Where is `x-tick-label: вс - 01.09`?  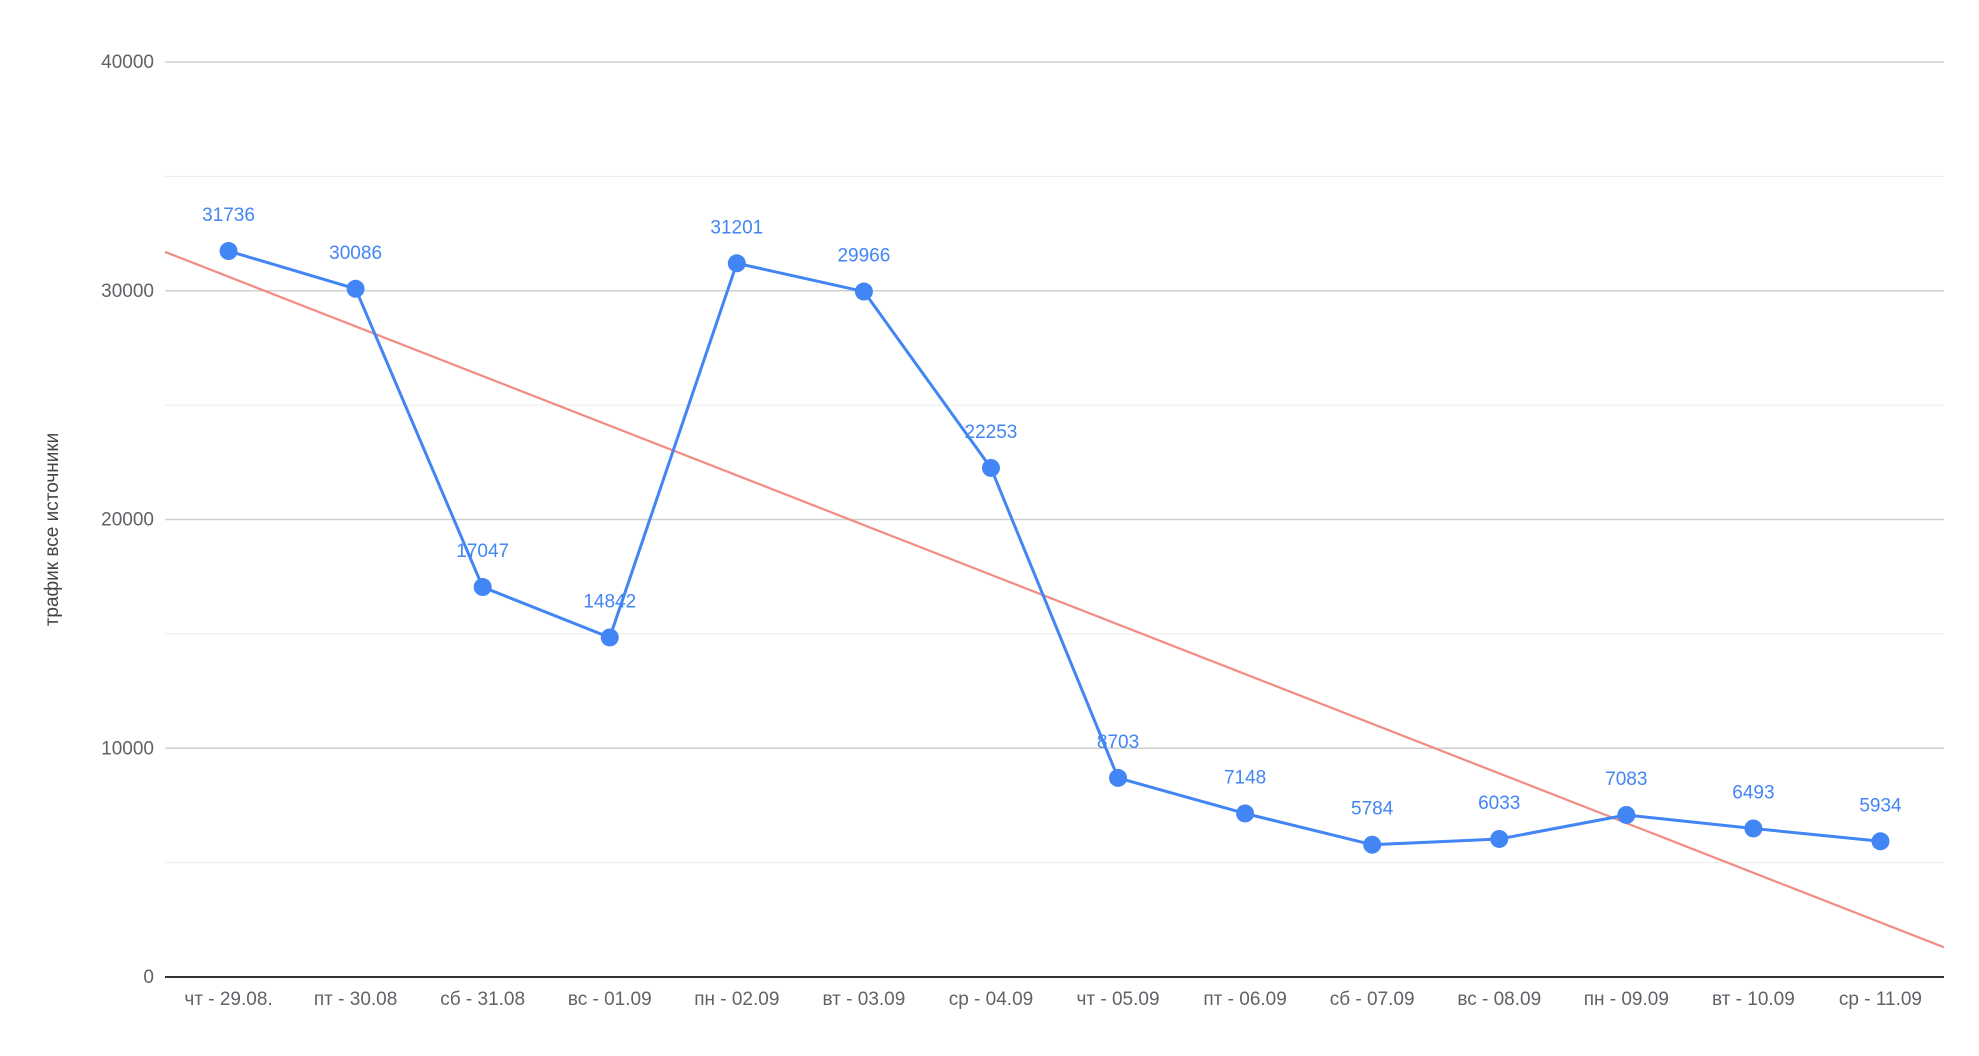
x-tick-label: вс - 01.09 is located at coordinates (610, 999).